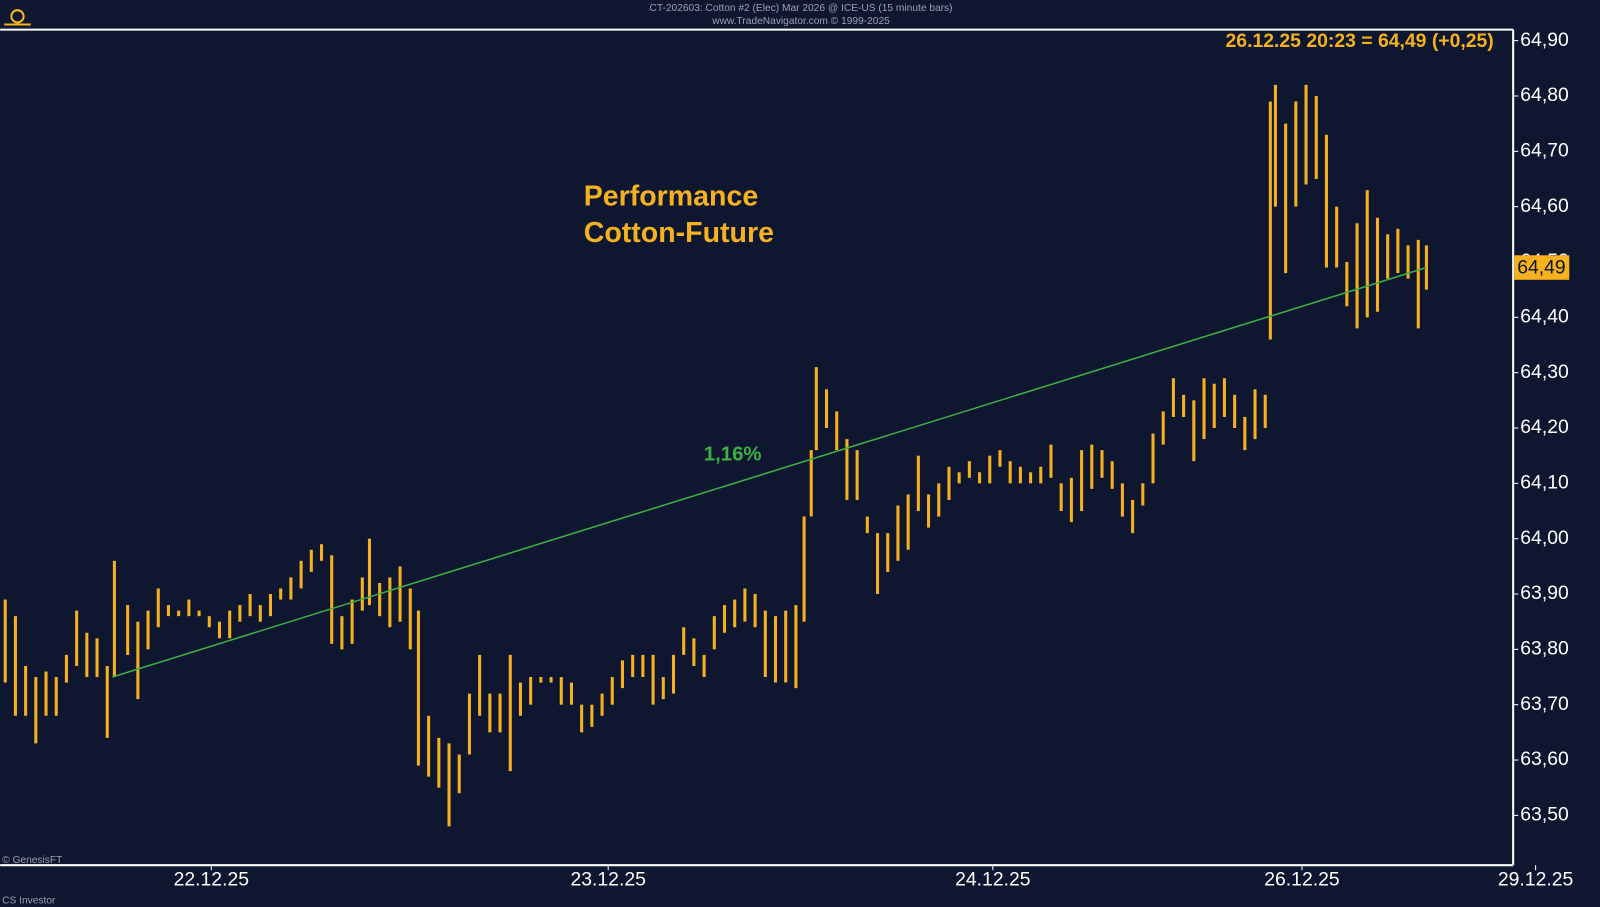 This screenshot has height=907, width=1600. I want to click on y-tick-label: 64,30, so click(1544, 372).